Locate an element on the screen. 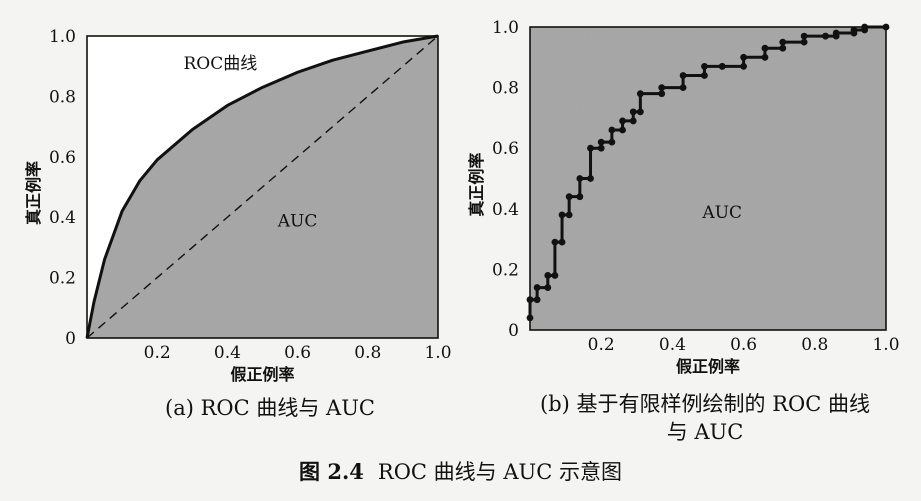 Image resolution: width=921 pixels, height=501 pixels. figure-number: 图 2.4 is located at coordinates (331, 471).